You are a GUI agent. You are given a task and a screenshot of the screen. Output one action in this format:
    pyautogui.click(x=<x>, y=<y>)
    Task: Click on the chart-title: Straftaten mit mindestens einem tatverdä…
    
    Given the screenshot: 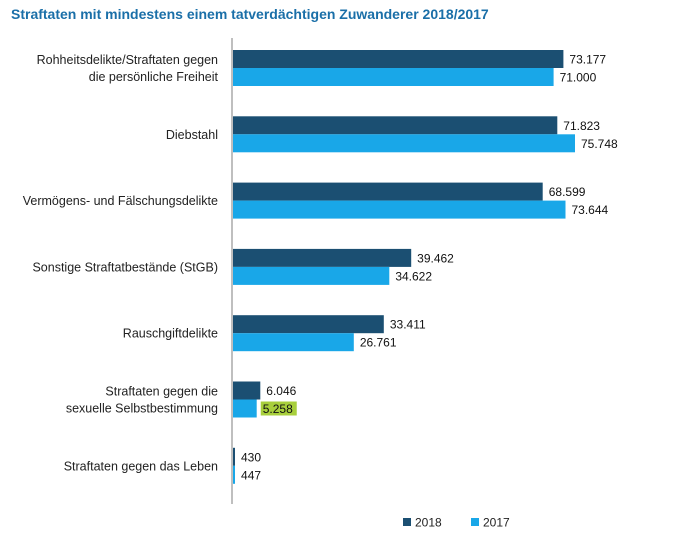 What is the action you would take?
    pyautogui.click(x=250, y=14)
    